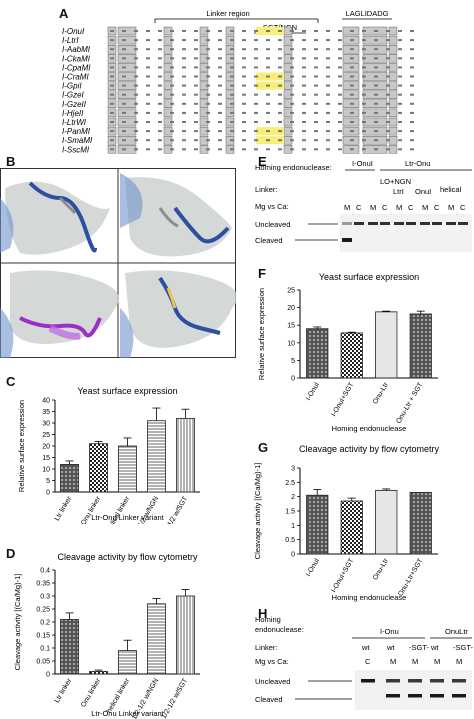 The height and width of the screenshot is (719, 474). Describe the element at coordinates (76, 131) in the screenshot. I see `enzyme-name: I-PanMI` at that location.